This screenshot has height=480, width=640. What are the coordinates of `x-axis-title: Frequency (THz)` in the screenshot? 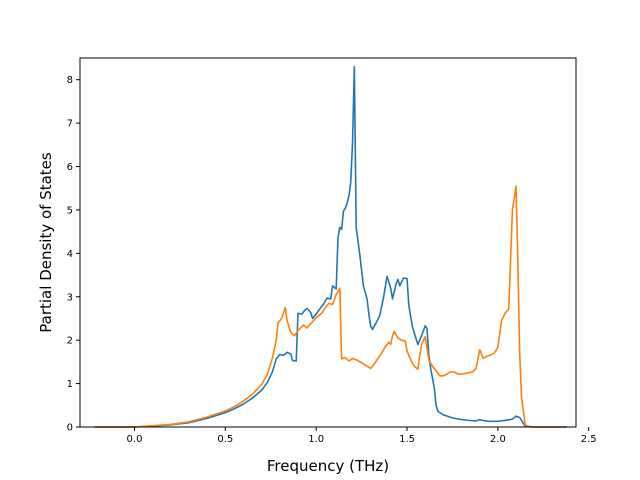 It's located at (328, 466).